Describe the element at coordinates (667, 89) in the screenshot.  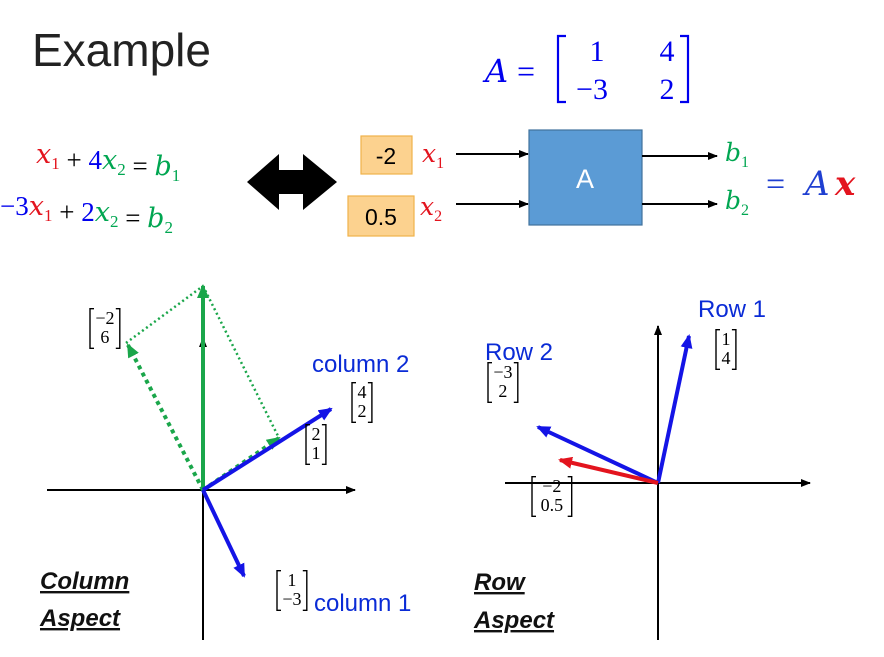
I see `matrix-entry: 2` at that location.